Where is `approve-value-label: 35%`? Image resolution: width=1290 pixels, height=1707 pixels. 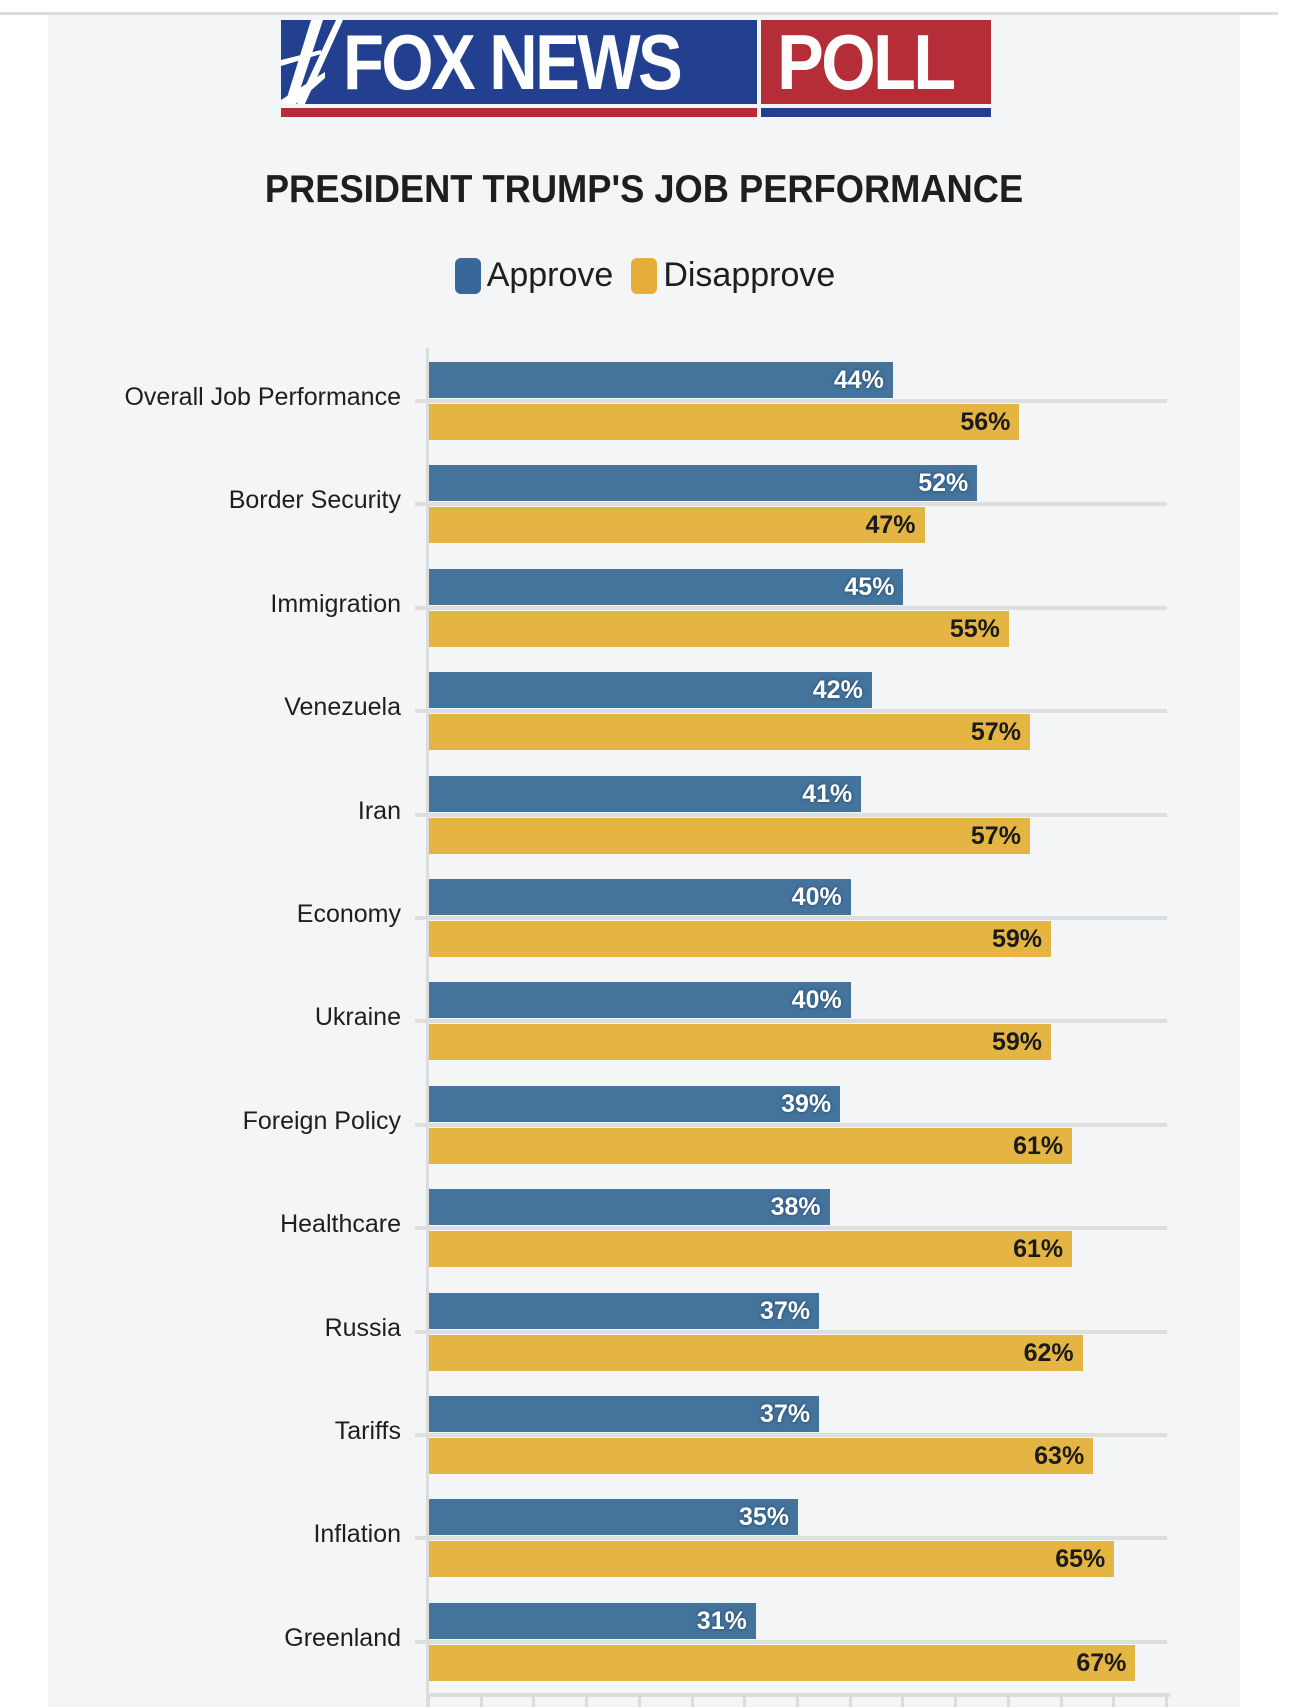 approve-value-label: 35% is located at coordinates (763, 1517).